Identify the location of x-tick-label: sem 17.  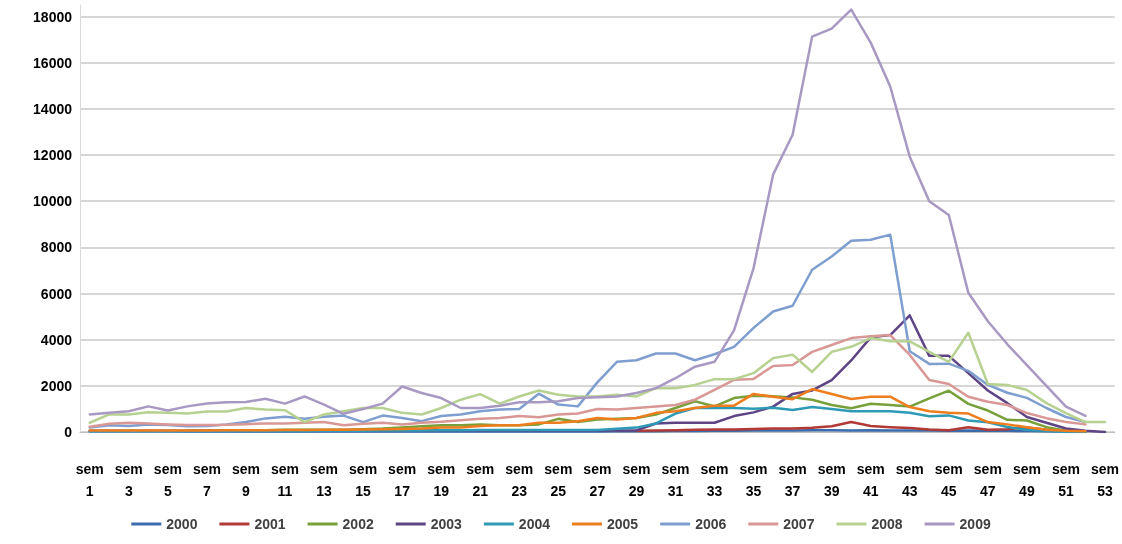
(402, 480).